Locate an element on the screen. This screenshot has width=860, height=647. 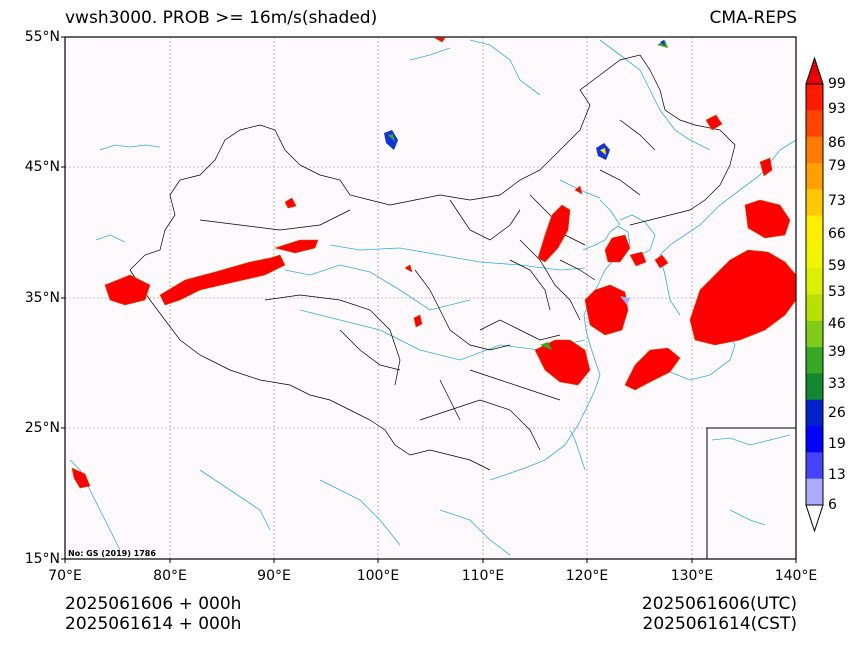
colorbar-label: 33 is located at coordinates (837, 384).